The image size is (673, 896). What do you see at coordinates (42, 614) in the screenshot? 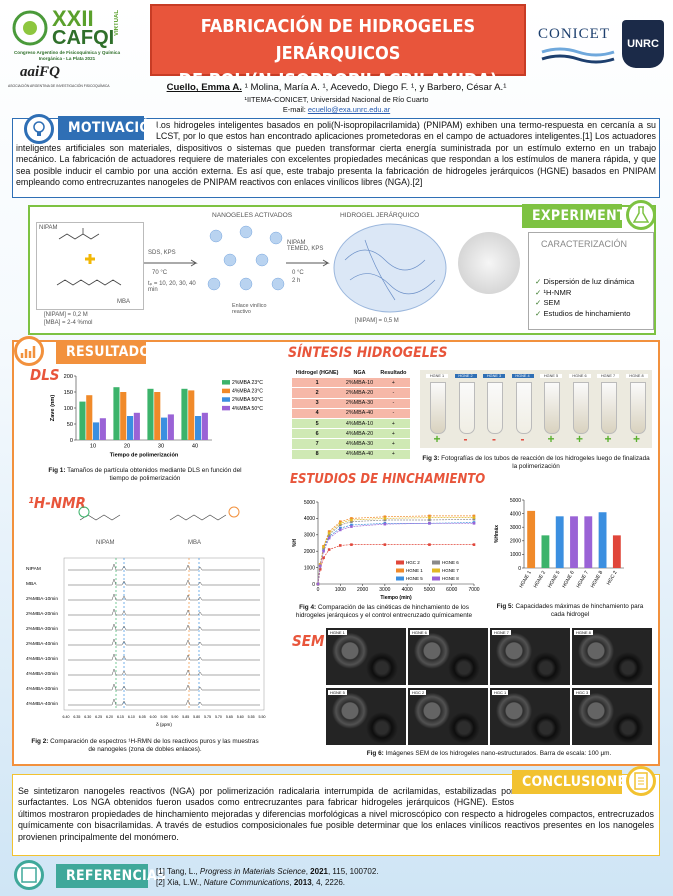
I see `trace-label: 2%MBA-20min` at bounding box center [42, 614].